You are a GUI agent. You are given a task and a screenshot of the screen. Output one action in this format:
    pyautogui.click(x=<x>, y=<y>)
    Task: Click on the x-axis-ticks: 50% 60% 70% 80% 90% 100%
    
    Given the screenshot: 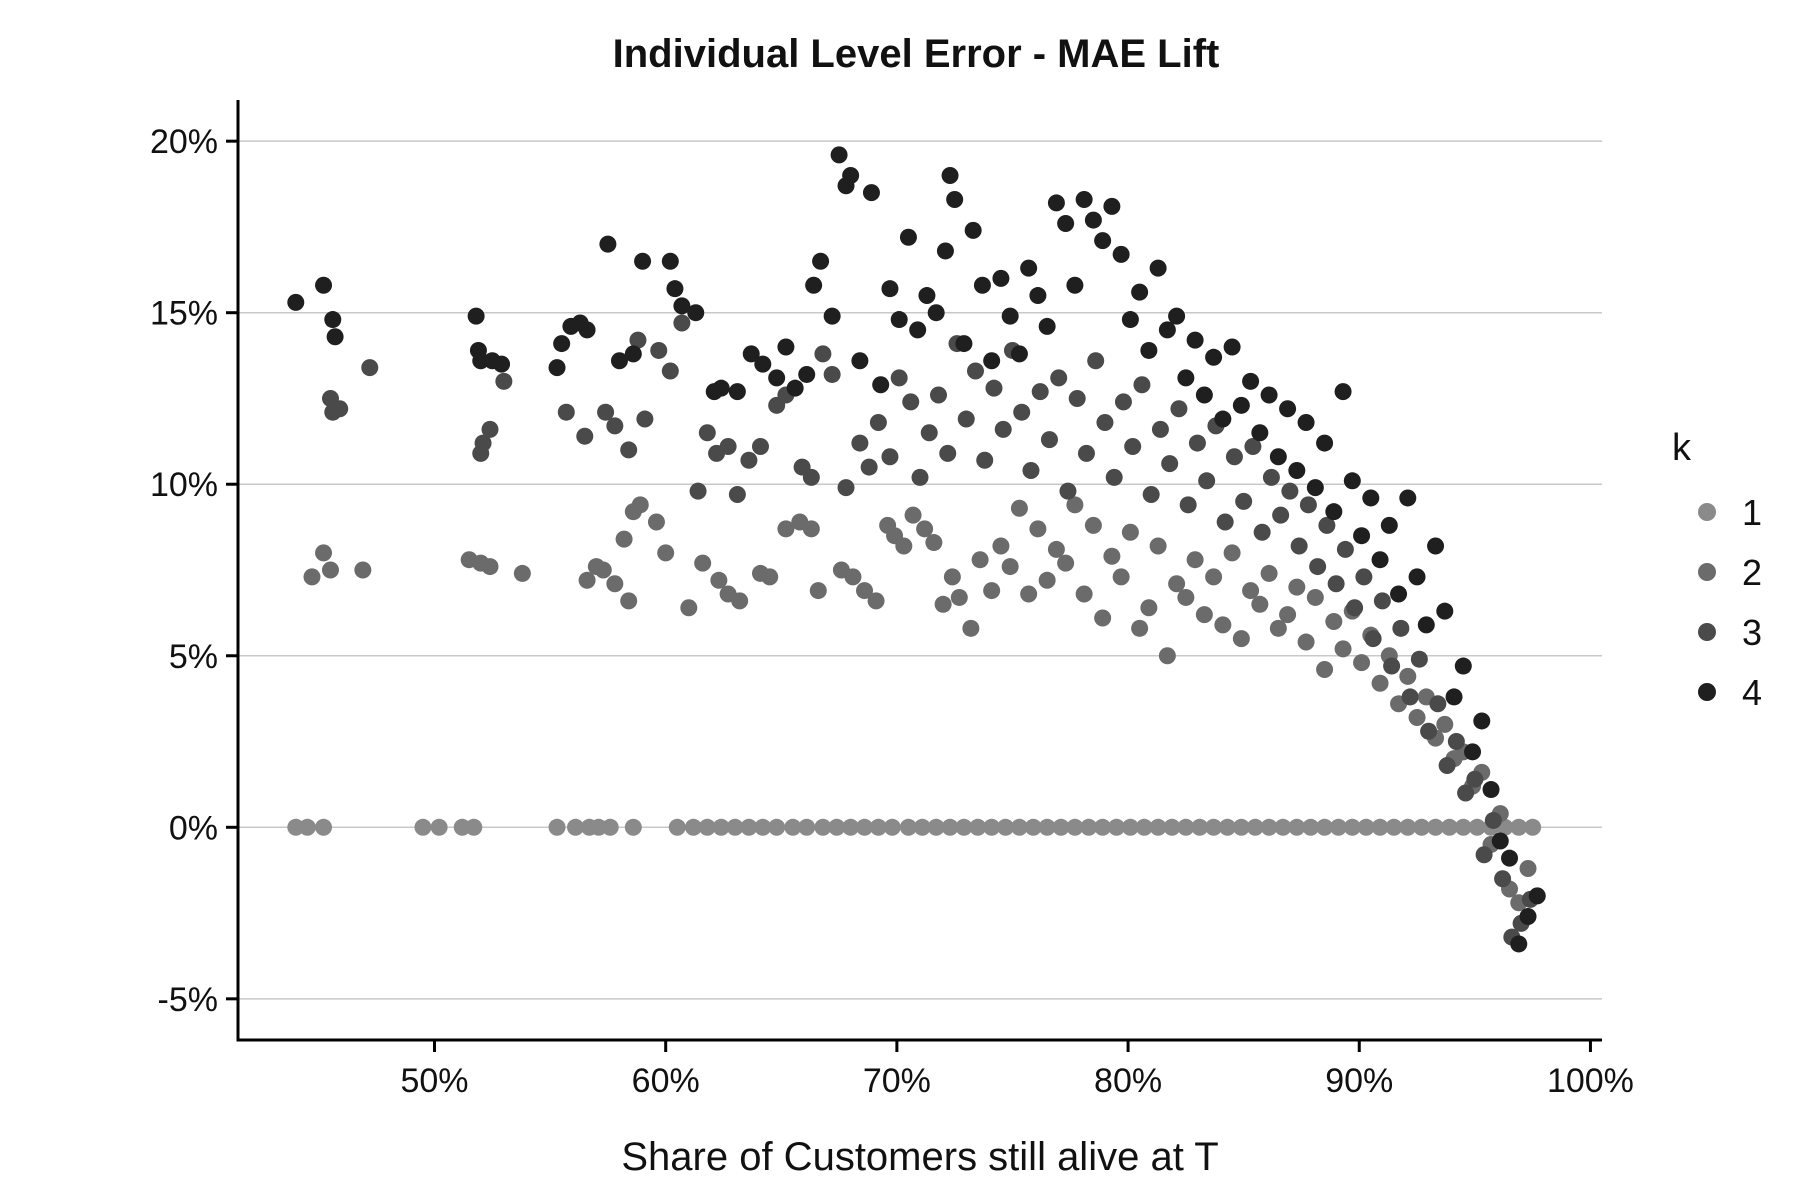 What is the action you would take?
    pyautogui.click(x=1017, y=1070)
    